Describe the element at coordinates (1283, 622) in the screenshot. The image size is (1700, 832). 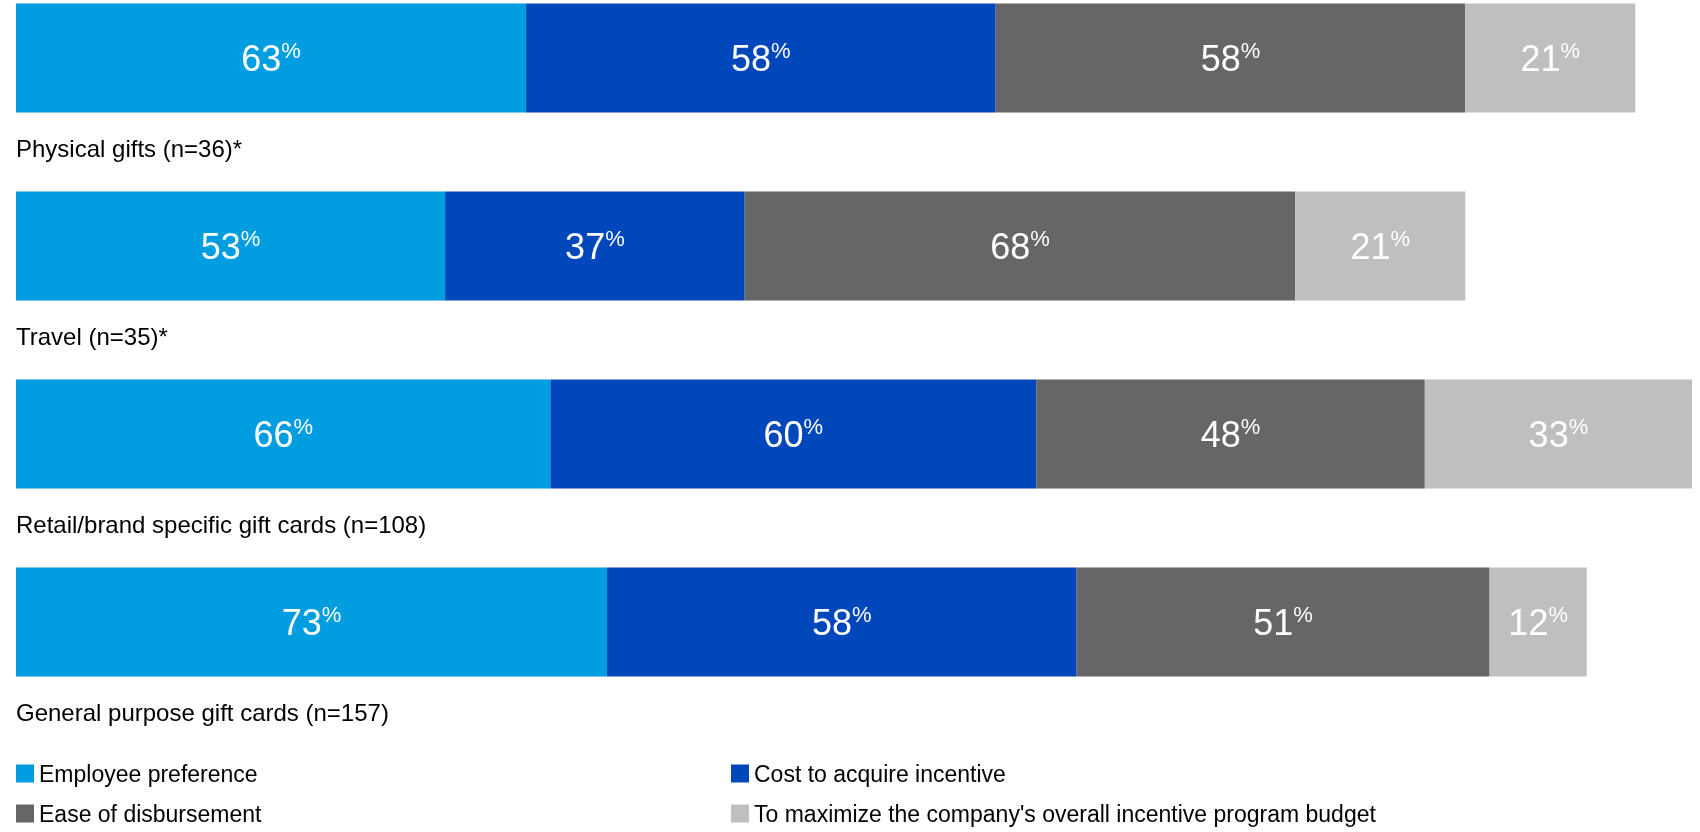
I see `data-label: 51%` at that location.